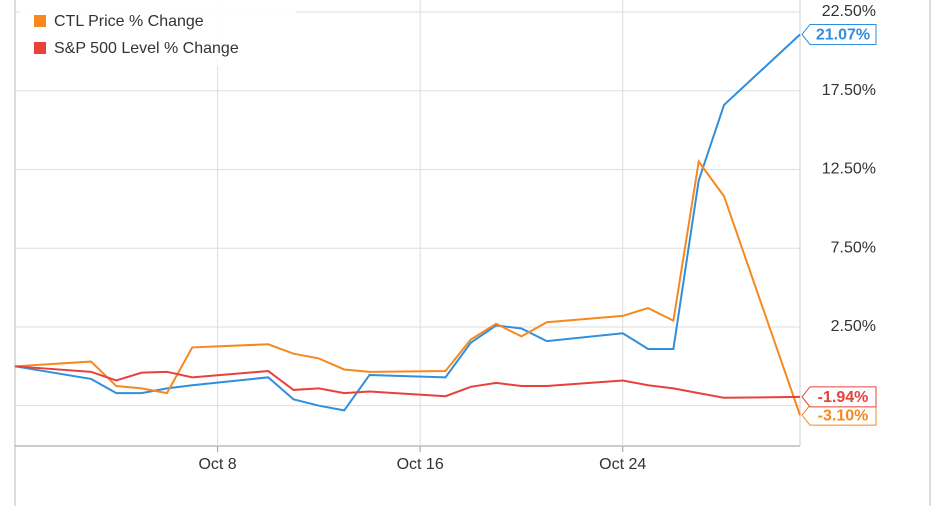 This screenshot has height=506, width=931. What do you see at coordinates (843, 397) in the screenshot?
I see `end-label: -1.94%` at bounding box center [843, 397].